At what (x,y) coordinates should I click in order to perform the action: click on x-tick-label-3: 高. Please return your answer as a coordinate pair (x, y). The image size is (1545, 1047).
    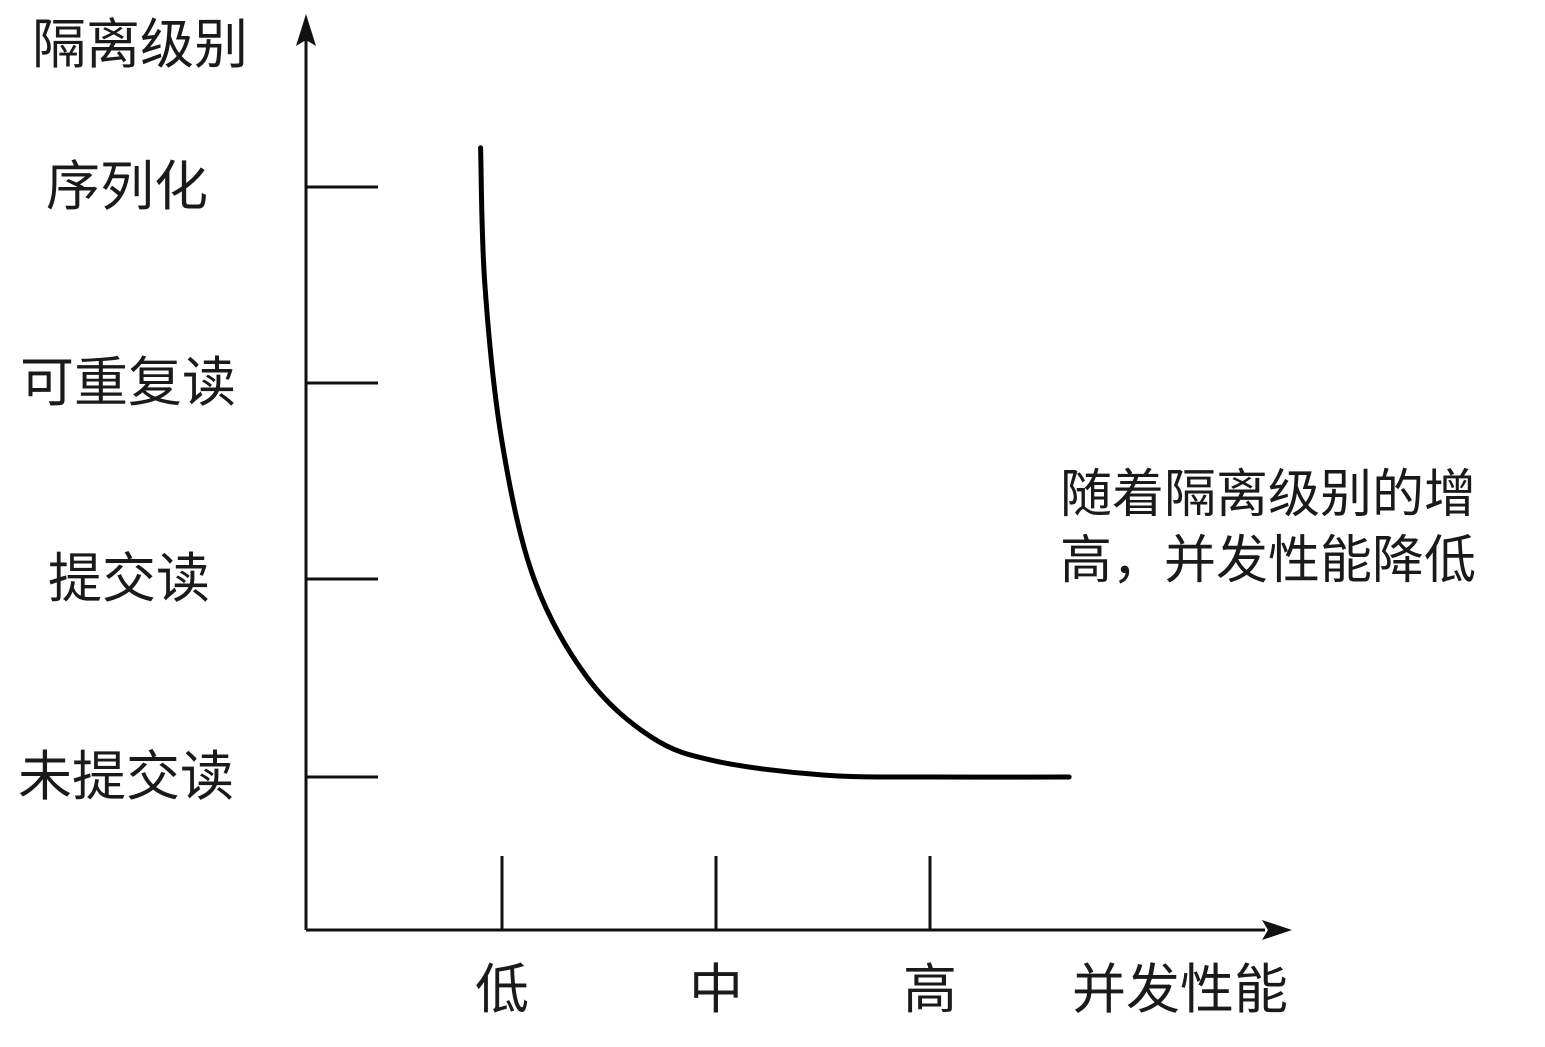
    Looking at the image, I should click on (930, 989).